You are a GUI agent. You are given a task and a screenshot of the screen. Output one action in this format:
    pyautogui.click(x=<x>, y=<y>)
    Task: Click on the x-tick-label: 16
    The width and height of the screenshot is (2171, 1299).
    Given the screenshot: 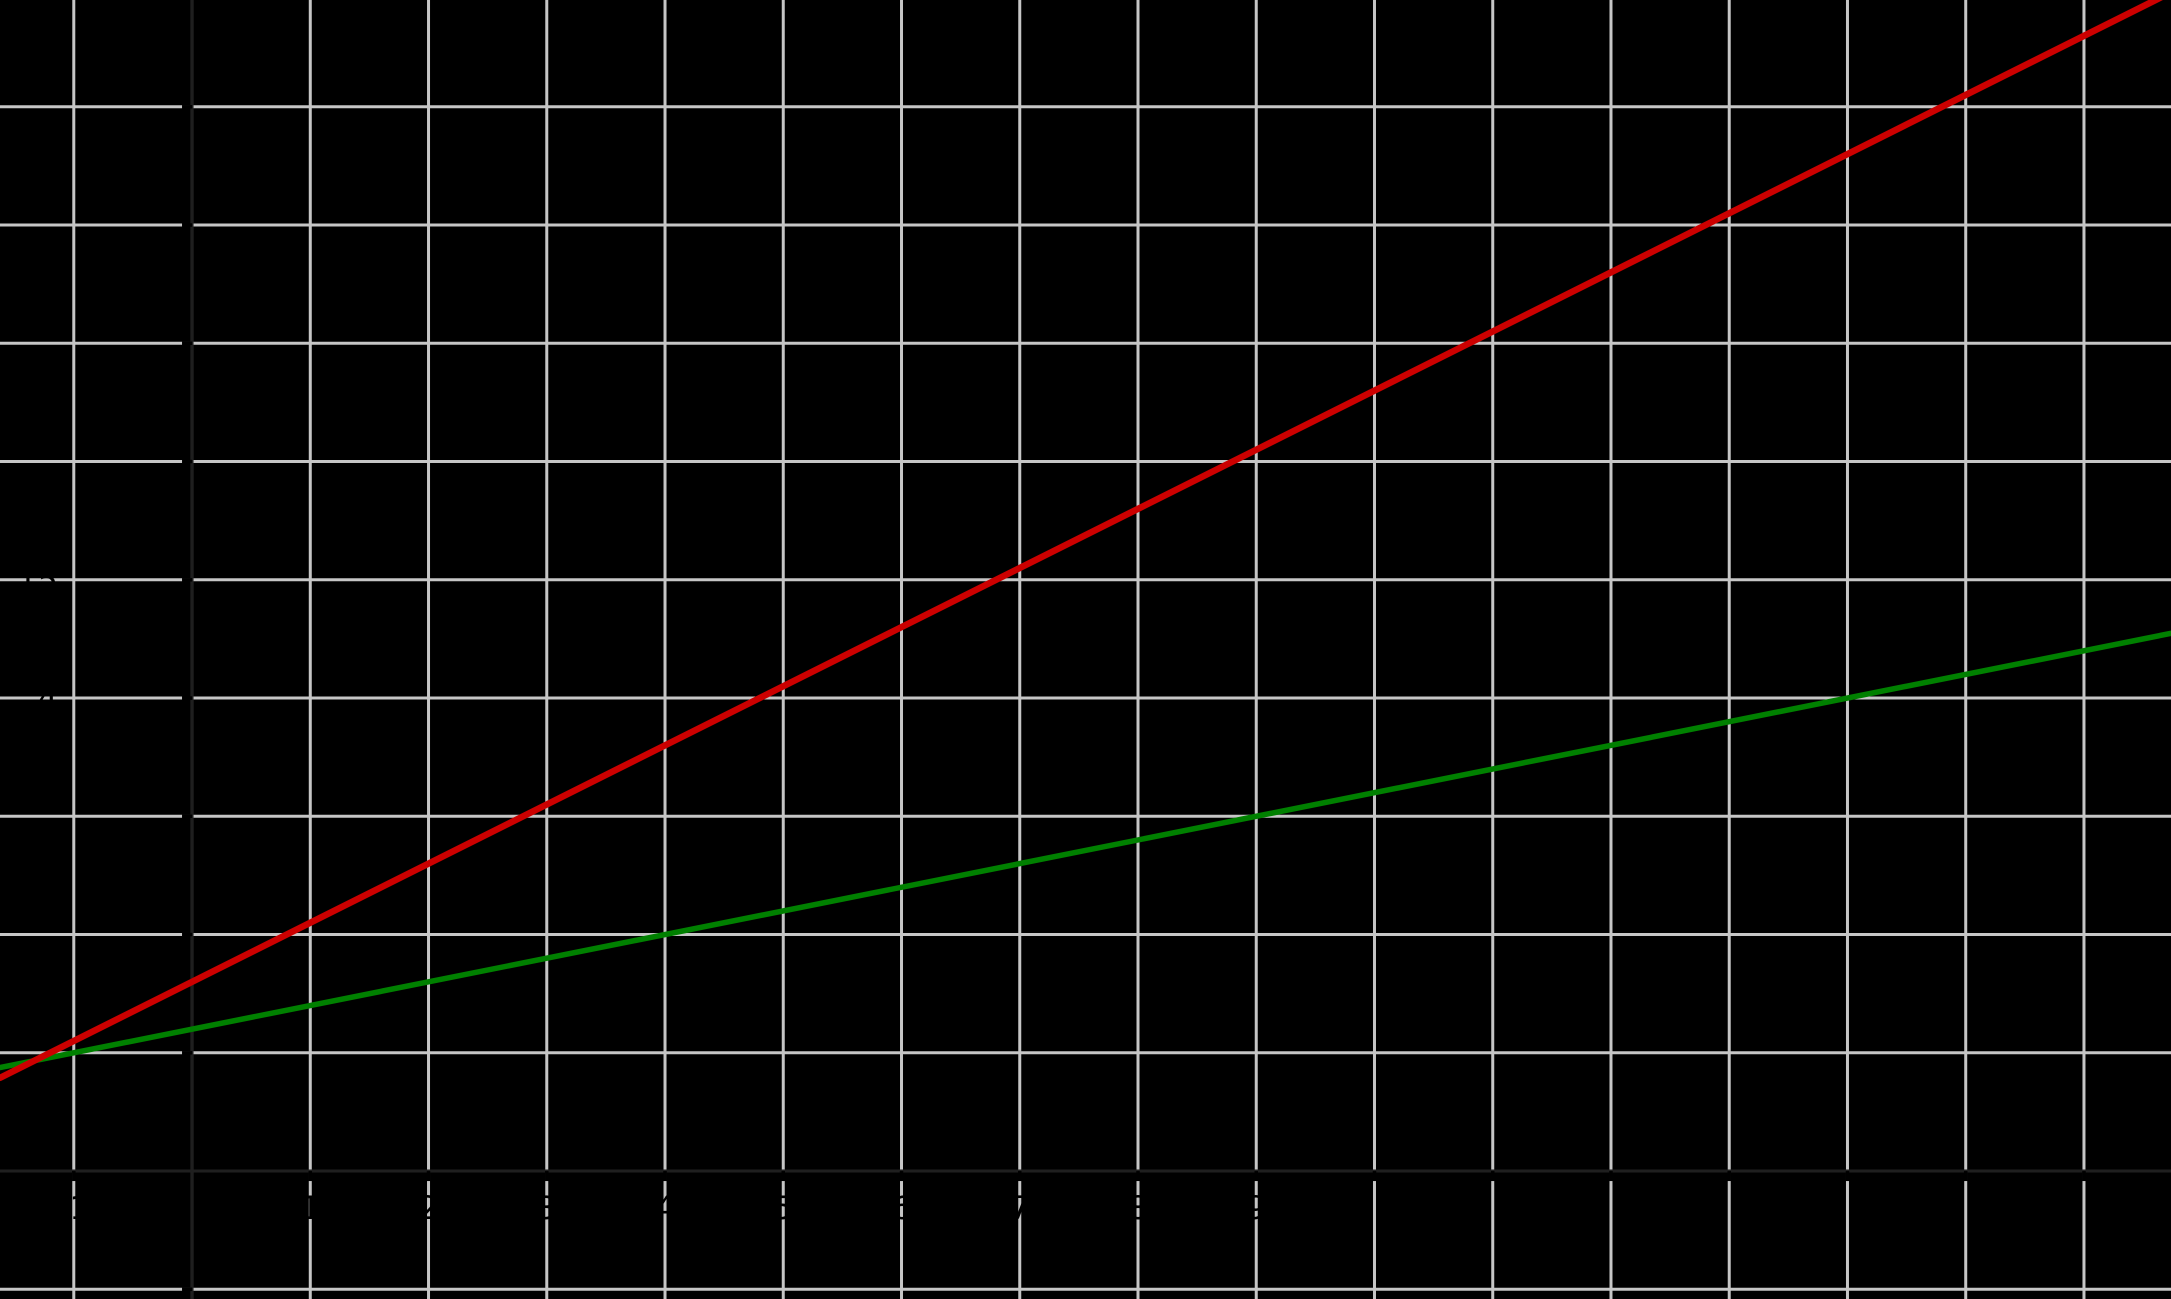 What is the action you would take?
    pyautogui.click(x=2084, y=1208)
    